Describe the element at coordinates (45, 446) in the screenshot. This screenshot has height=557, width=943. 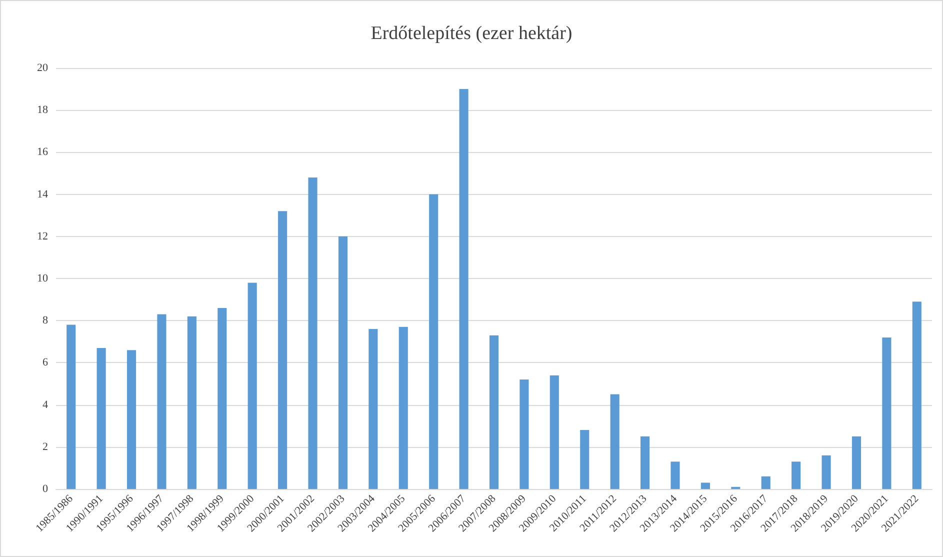
I see `y-tick-label: 2` at that location.